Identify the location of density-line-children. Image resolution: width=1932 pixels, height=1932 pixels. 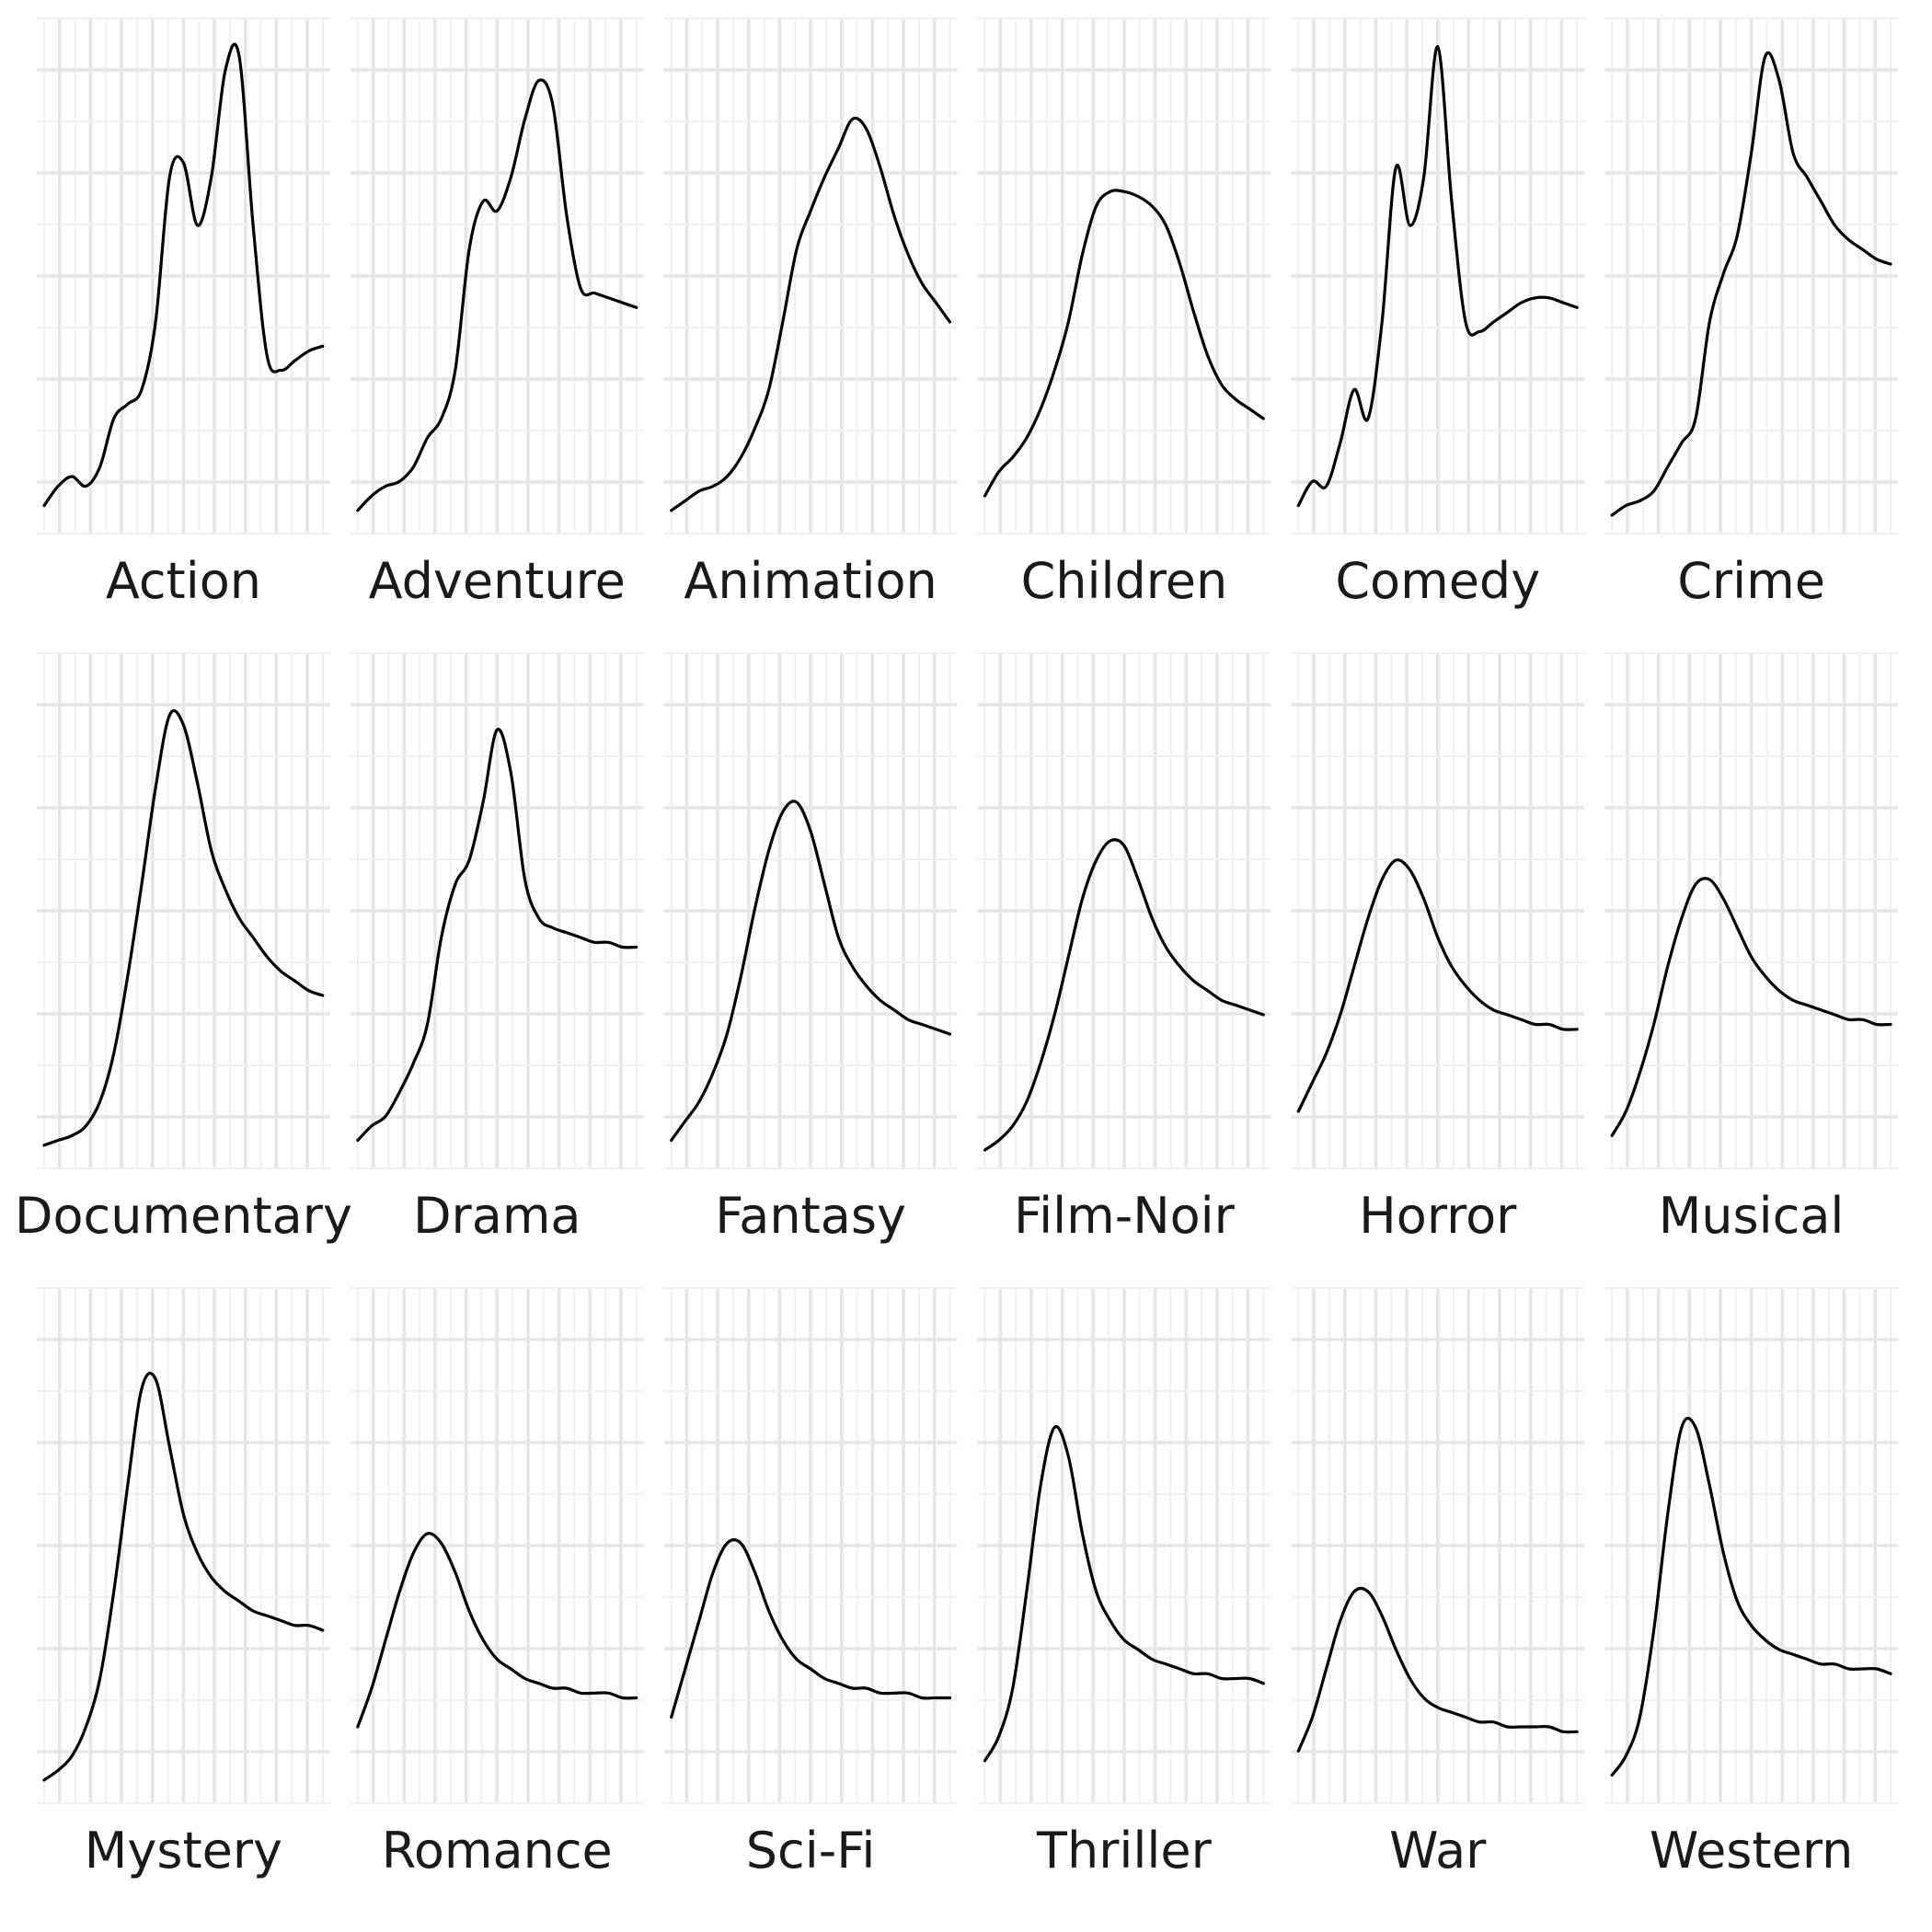
(1124, 343).